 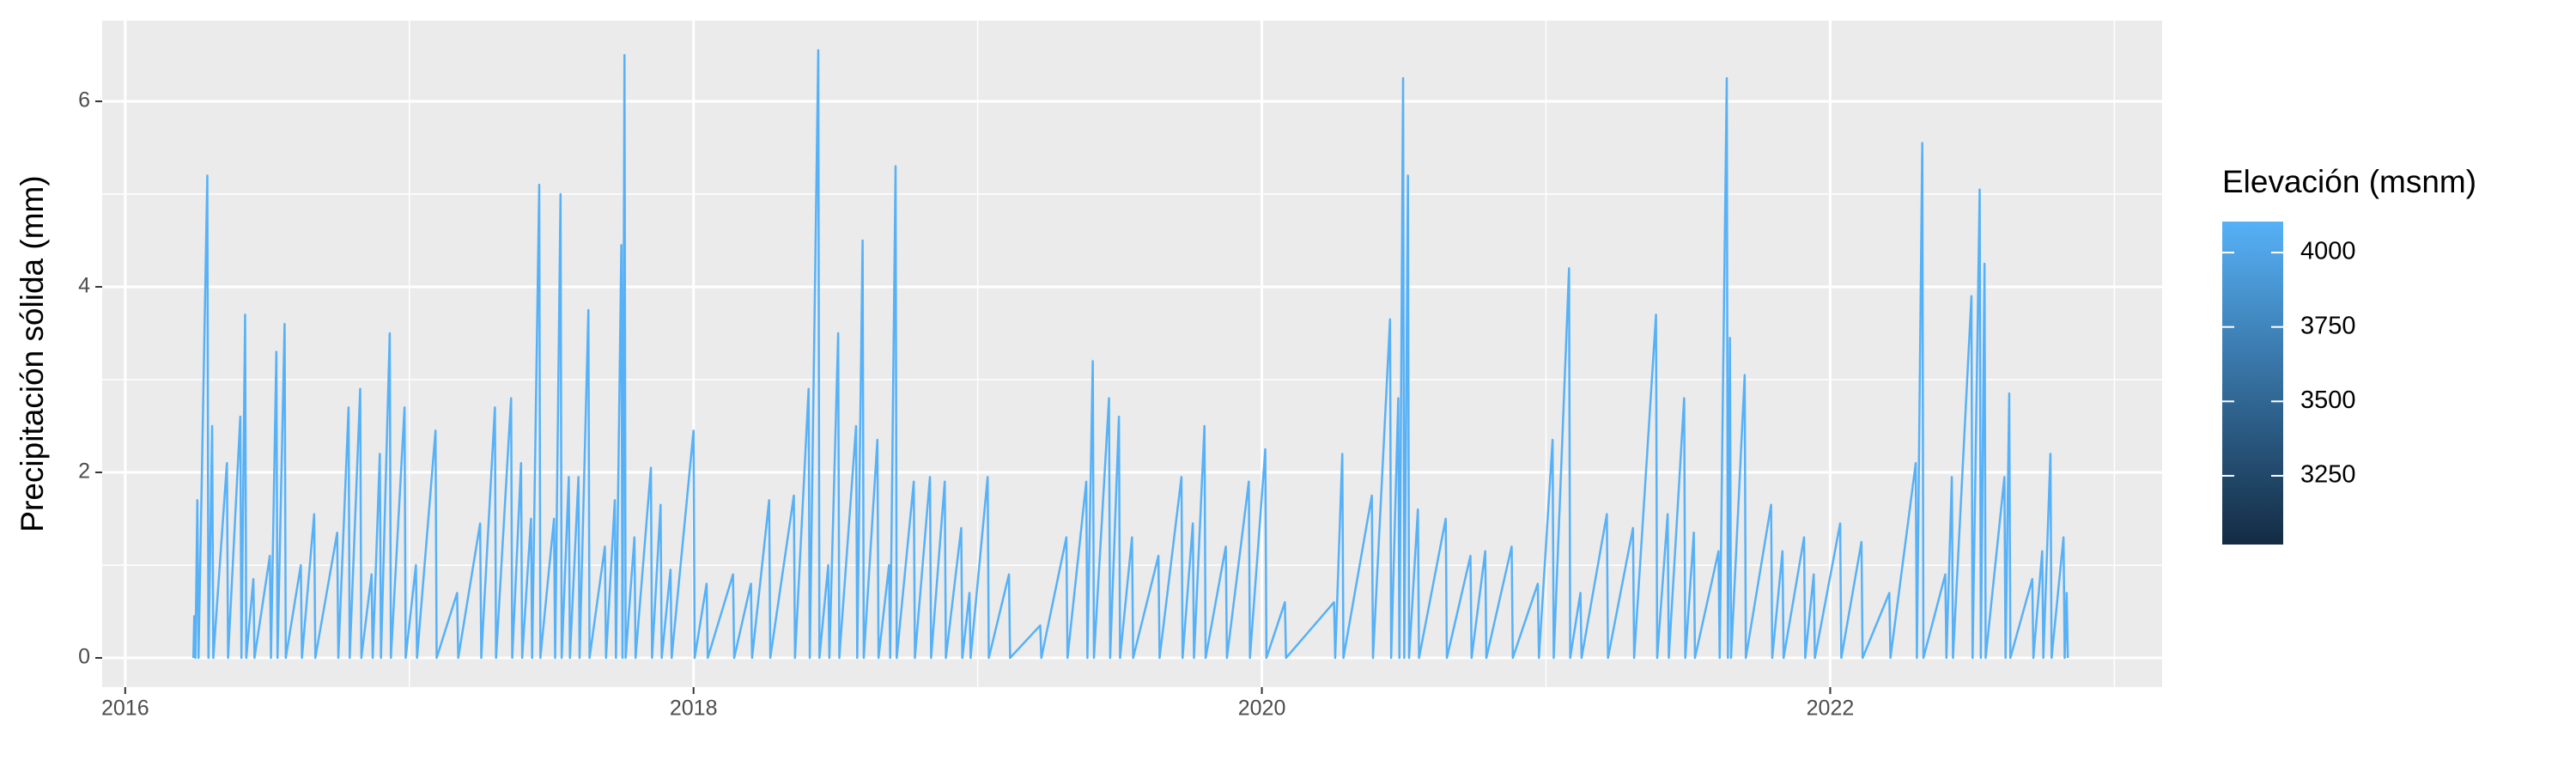 What do you see at coordinates (2328, 251) in the screenshot?
I see `colorbar-tick-label: 4000` at bounding box center [2328, 251].